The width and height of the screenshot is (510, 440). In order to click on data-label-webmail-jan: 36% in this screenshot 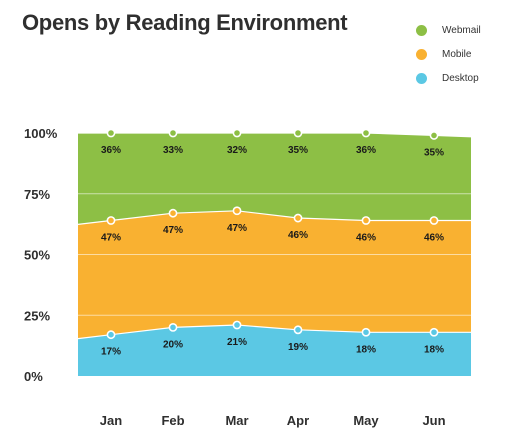, I will do `click(111, 150)`.